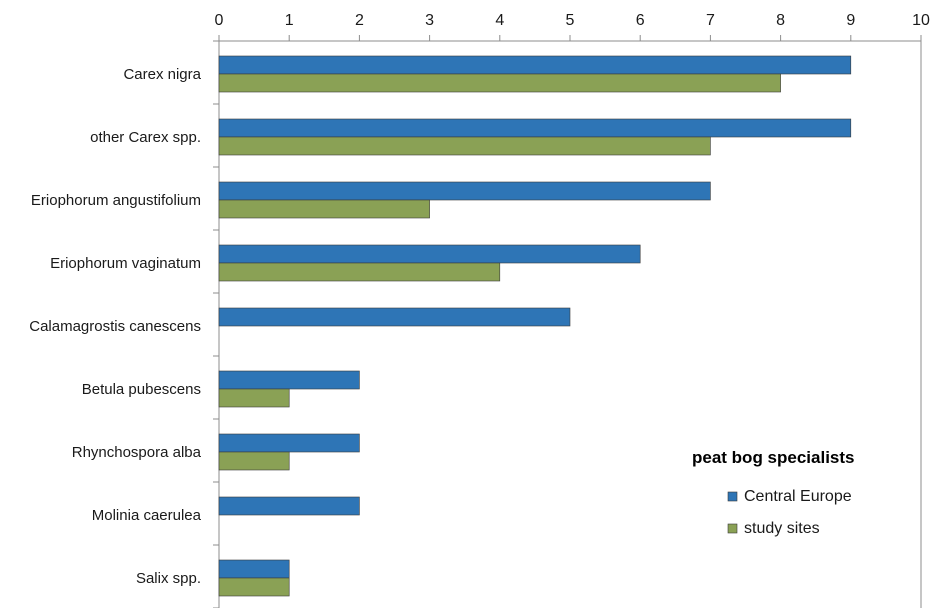 The image size is (937, 608). Describe the element at coordinates (798, 496) in the screenshot. I see `legend-label: Central Europe` at that location.